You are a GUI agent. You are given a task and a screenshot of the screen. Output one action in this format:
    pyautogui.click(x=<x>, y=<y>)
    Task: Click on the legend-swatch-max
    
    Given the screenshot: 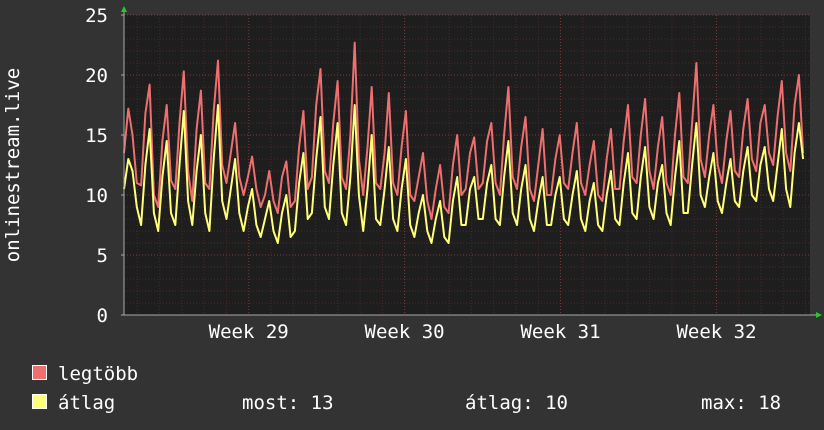 What is the action you would take?
    pyautogui.click(x=39, y=372)
    